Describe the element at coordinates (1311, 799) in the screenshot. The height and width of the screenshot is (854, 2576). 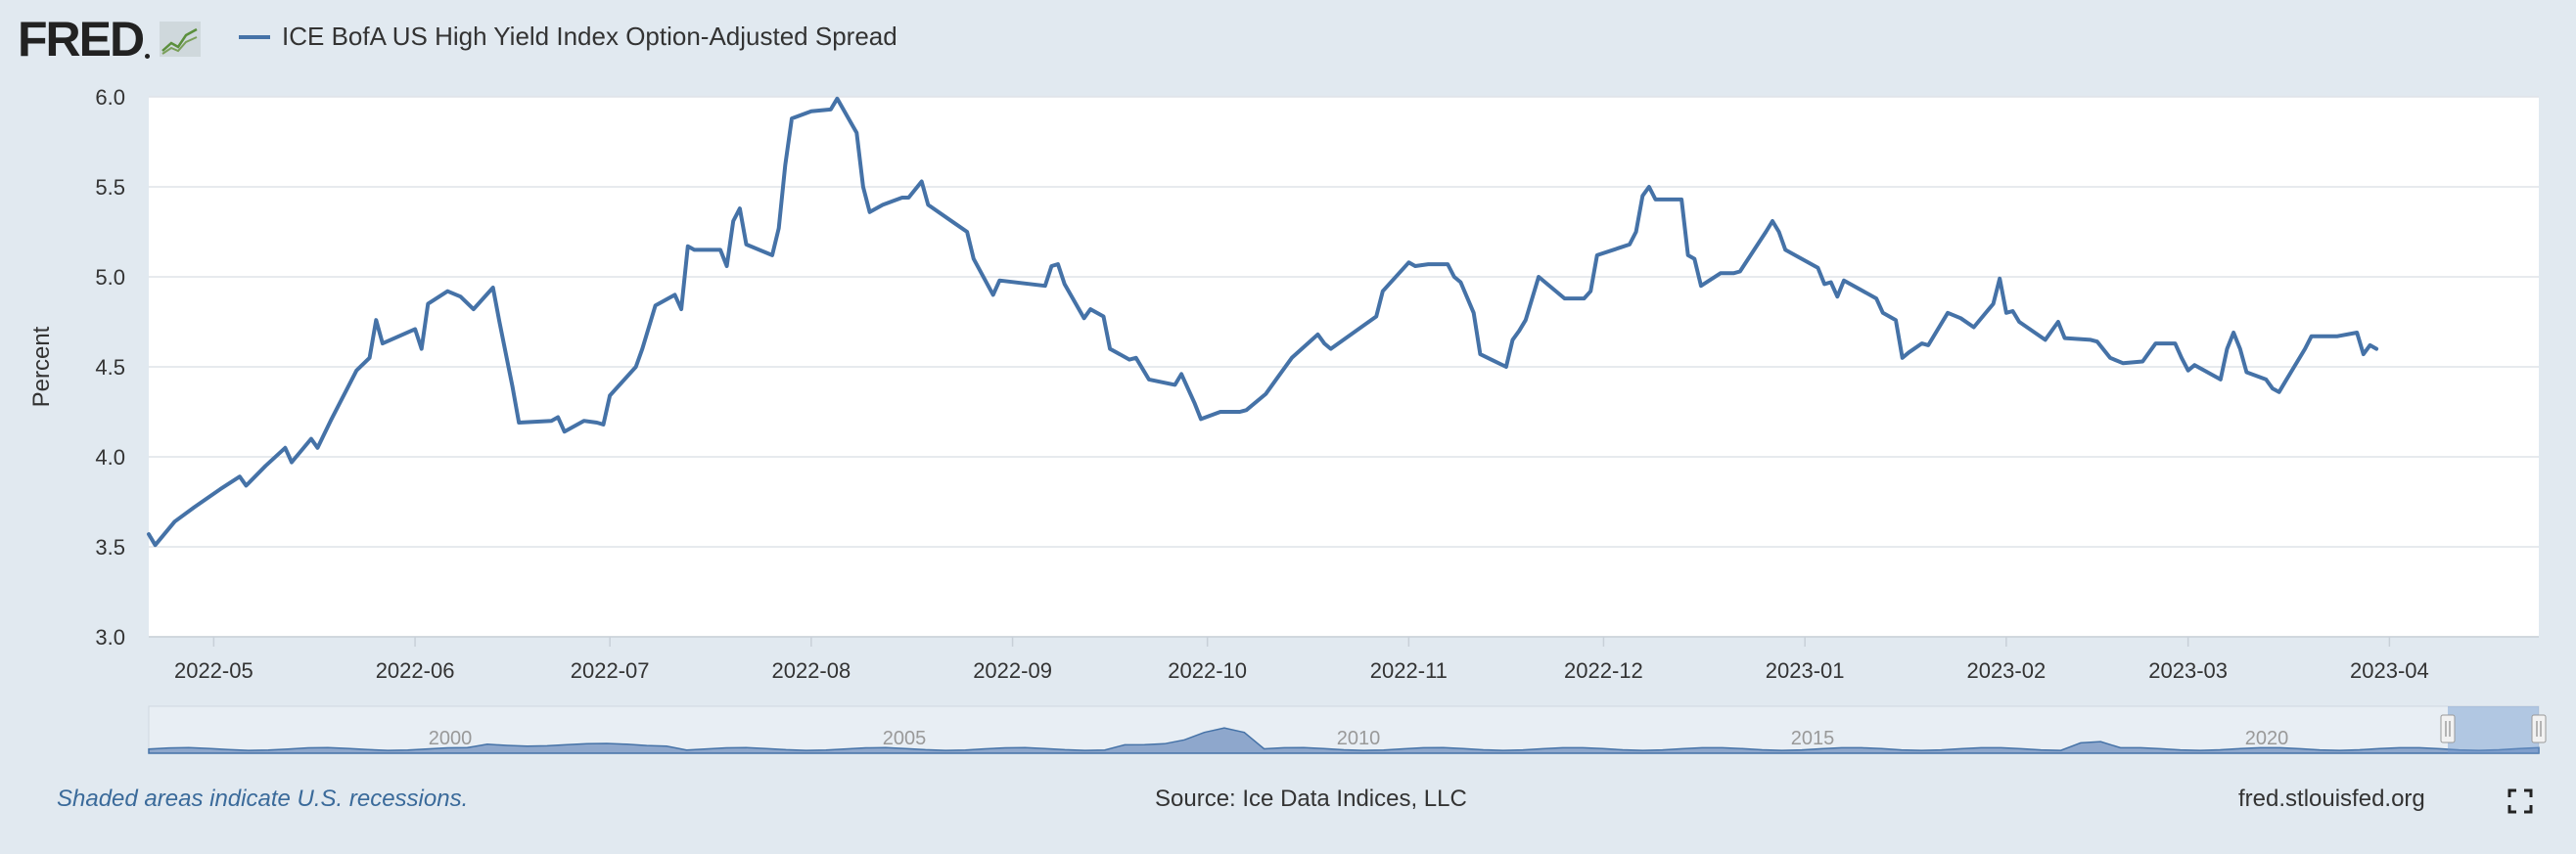
I see `data-source: Source: Ice Data Indices, LLC` at that location.